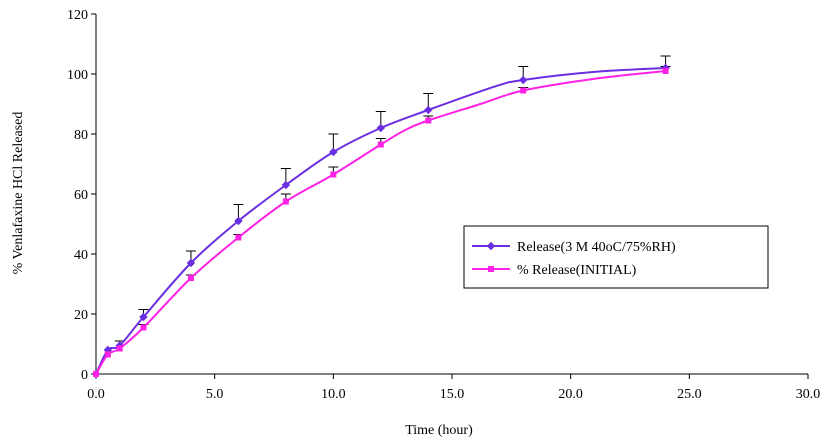 The width and height of the screenshot is (832, 442). Describe the element at coordinates (77, 15) in the screenshot. I see `y-tick-label: 120` at that location.